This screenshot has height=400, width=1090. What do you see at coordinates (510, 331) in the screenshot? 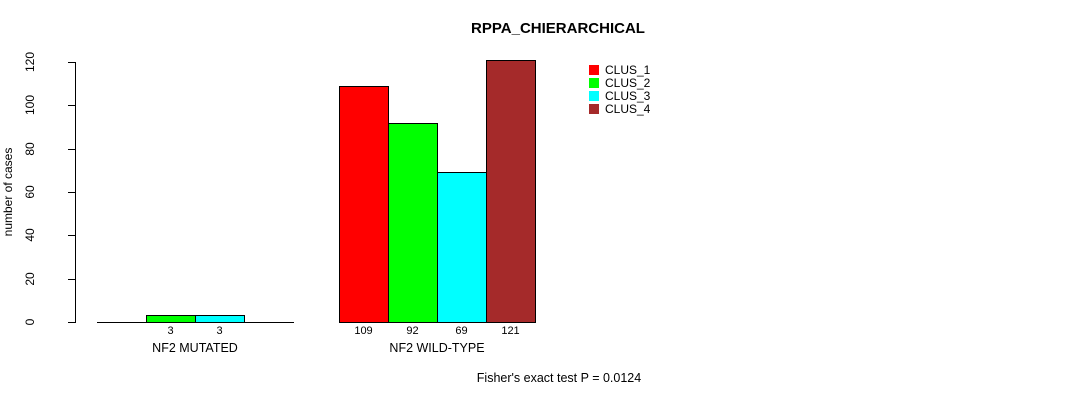
I see `bar-value-label: 121` at bounding box center [510, 331].